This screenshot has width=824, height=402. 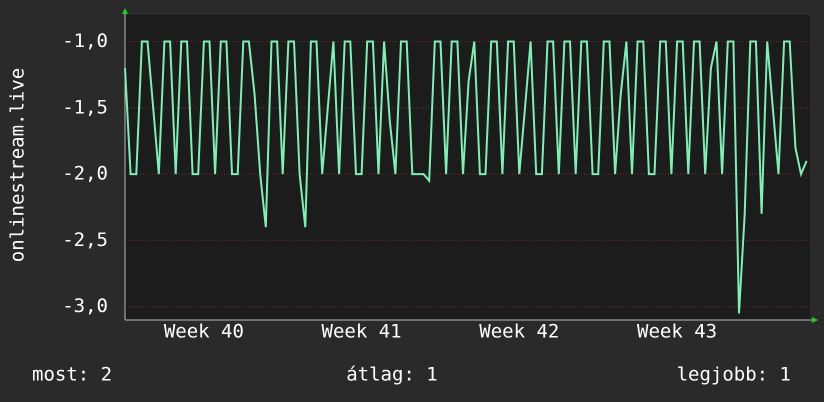 I want to click on footer-best: legjobb: 1, so click(x=734, y=375).